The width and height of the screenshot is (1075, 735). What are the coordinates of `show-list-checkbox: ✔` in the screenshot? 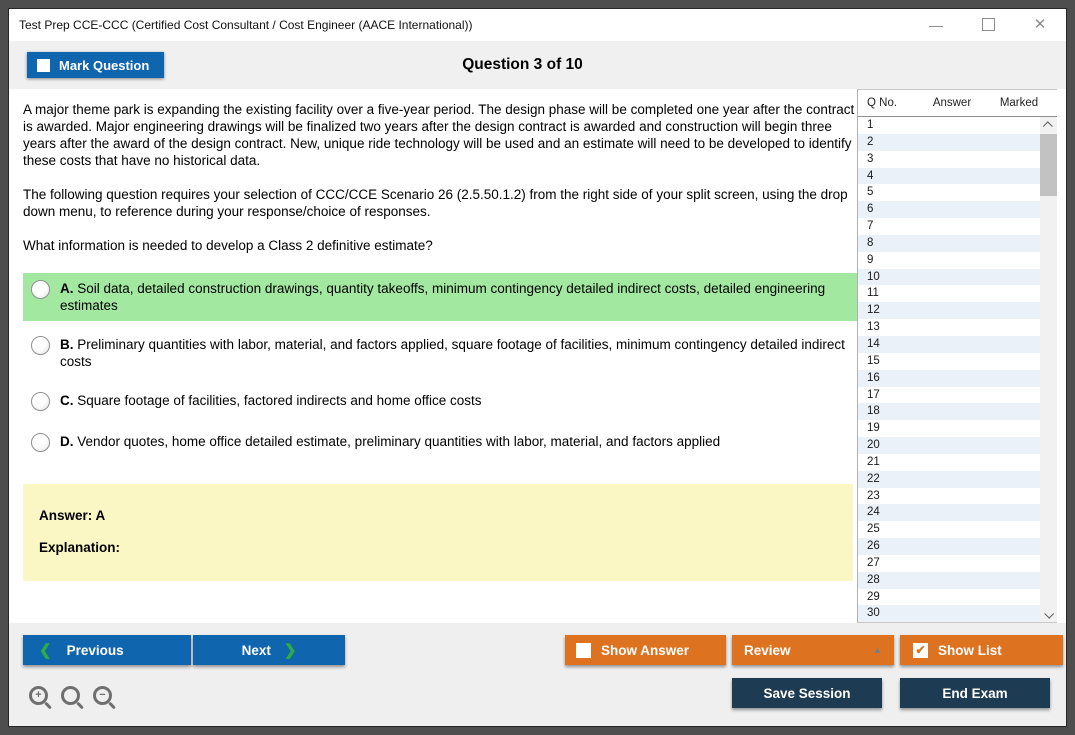 It's located at (920, 650).